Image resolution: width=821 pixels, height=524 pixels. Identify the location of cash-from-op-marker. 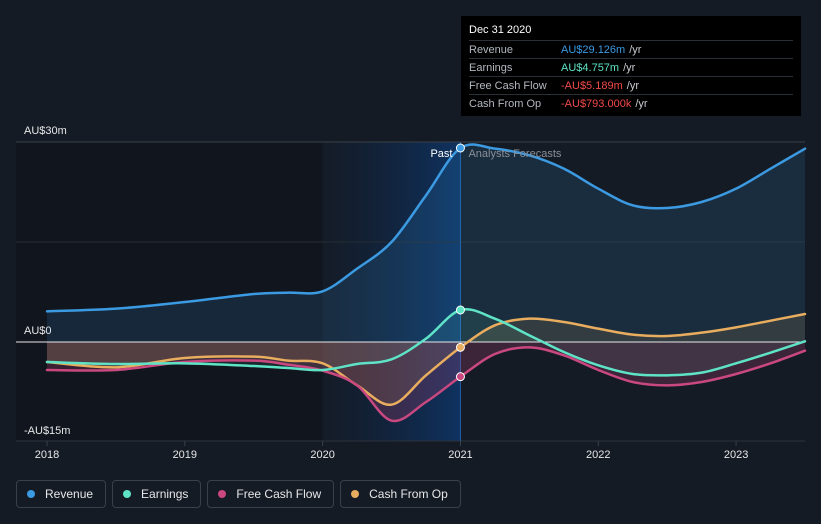
(460, 347).